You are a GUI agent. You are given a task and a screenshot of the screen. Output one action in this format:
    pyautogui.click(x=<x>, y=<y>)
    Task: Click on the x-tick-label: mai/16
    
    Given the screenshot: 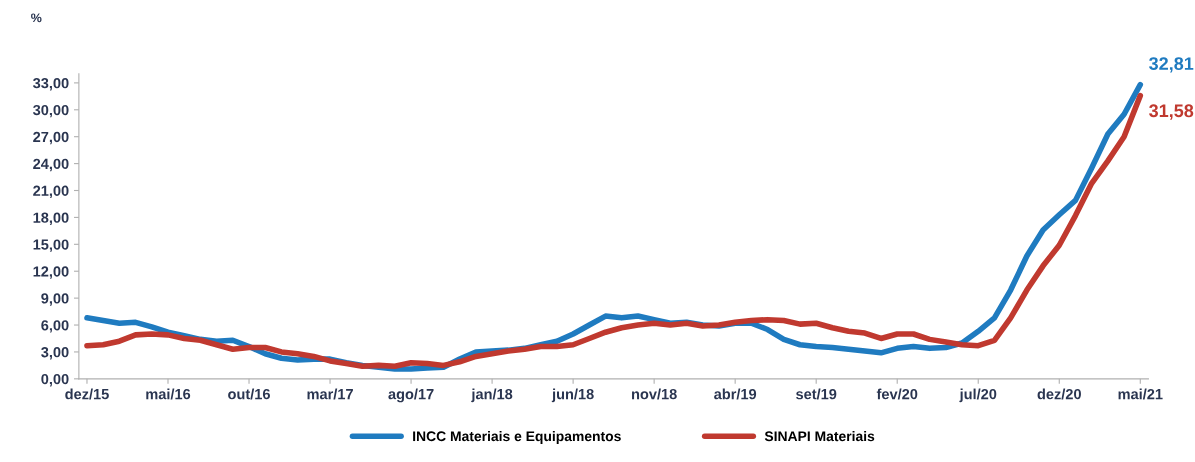 What is the action you would take?
    pyautogui.click(x=168, y=394)
    